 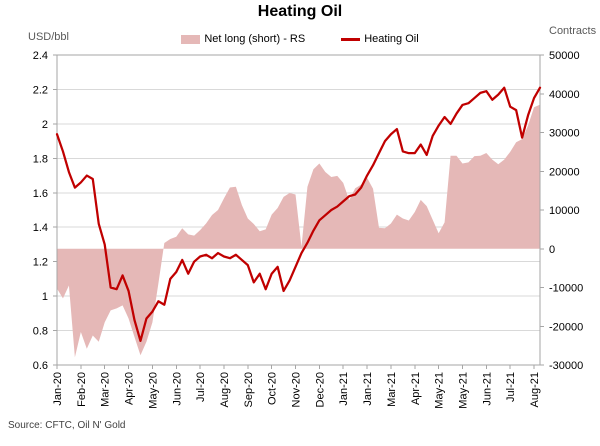 What do you see at coordinates (255, 39) in the screenshot?
I see `legend-label-netlong: Net long (short) - RS` at bounding box center [255, 39].